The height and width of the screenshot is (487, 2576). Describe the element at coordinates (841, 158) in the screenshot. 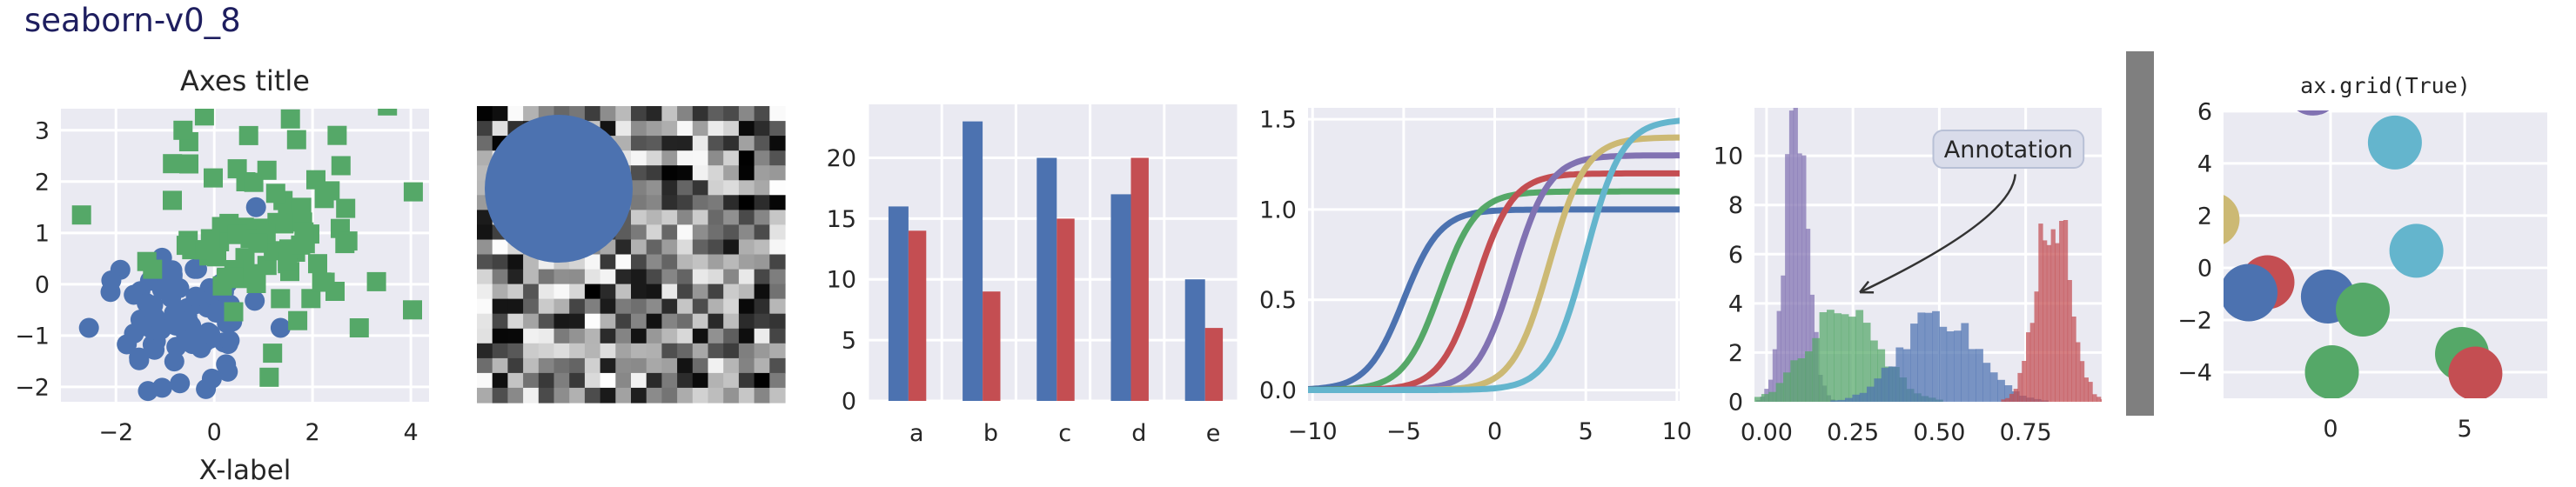

I see `svg-text: 20` at that location.